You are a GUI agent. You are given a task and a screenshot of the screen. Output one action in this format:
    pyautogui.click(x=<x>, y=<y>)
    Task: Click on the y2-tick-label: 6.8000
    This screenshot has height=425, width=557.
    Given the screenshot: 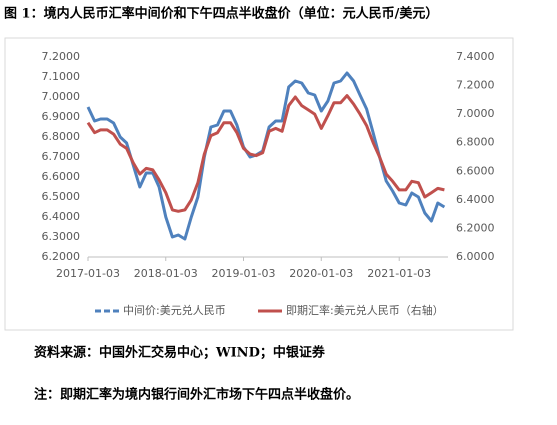 What is the action you would take?
    pyautogui.click(x=475, y=142)
    